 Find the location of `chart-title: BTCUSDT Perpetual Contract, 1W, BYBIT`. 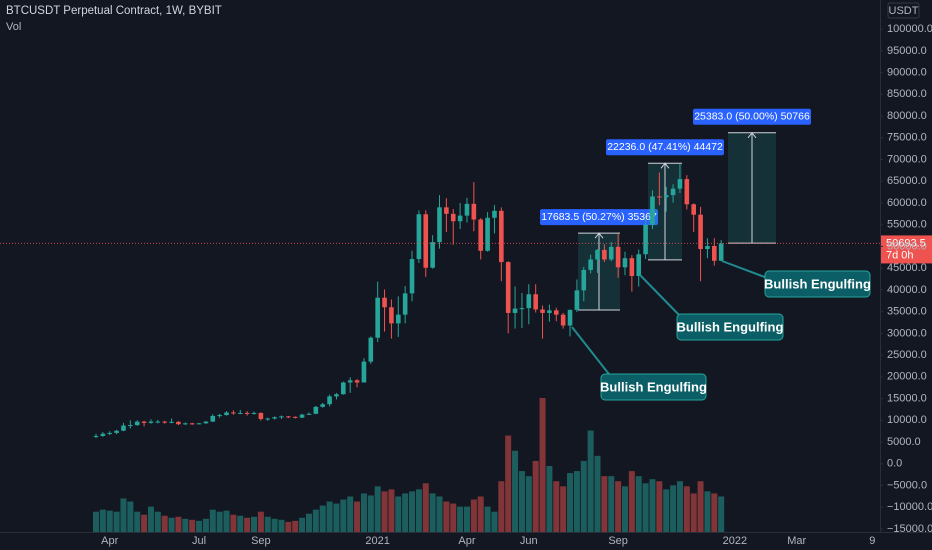

chart-title: BTCUSDT Perpetual Contract, 1W, BYBIT is located at coordinates (114, 11).